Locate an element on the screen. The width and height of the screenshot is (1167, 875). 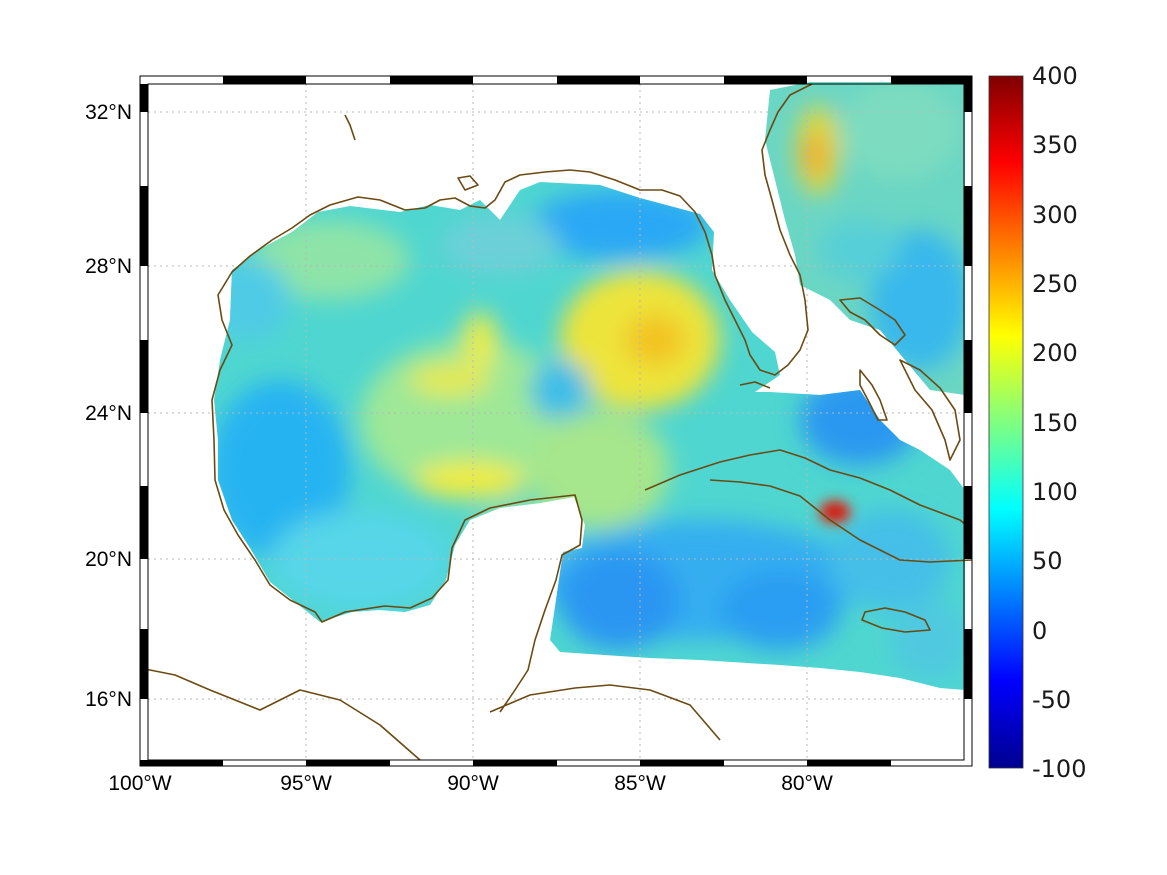
colorbar-tick-label: 150 is located at coordinates (1055, 423).